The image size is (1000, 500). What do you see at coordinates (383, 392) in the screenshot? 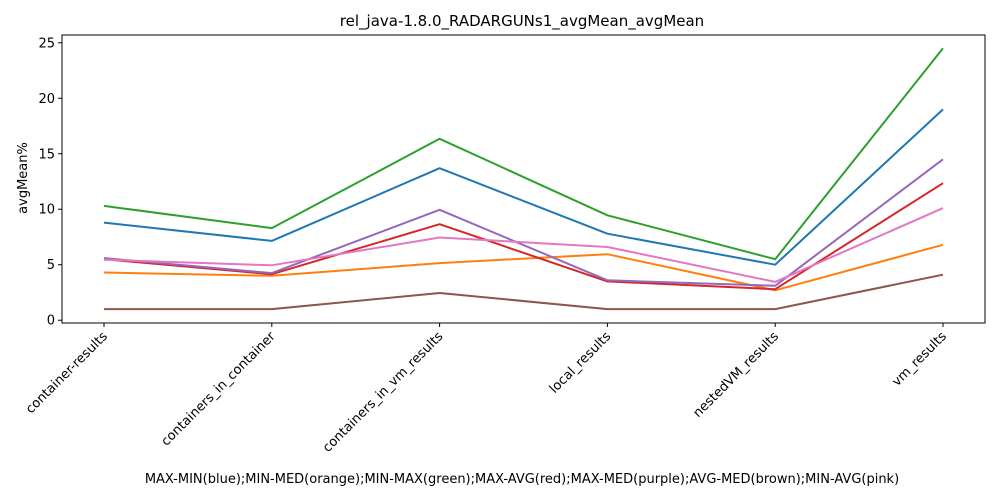
I see `x-tick-label-2: containers_in_vm_results` at bounding box center [383, 392].